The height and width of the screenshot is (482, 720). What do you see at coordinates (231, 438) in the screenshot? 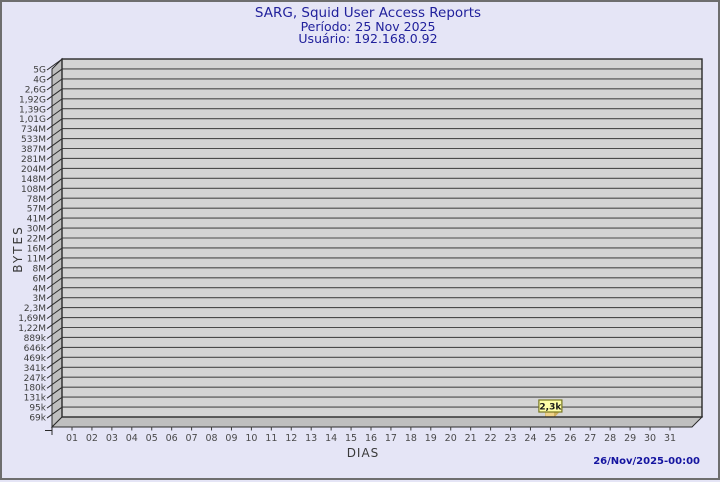
I see `x-tick-label: 09` at bounding box center [231, 438].